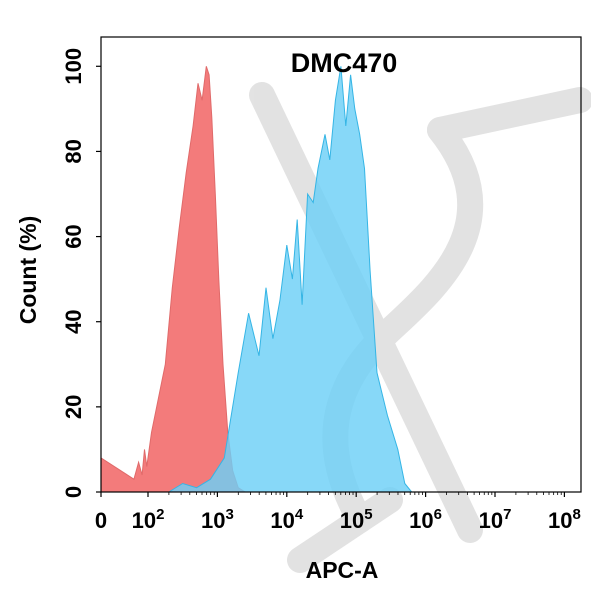 This screenshot has width=591, height=593. I want to click on y-tick-label: 60, so click(73, 236).